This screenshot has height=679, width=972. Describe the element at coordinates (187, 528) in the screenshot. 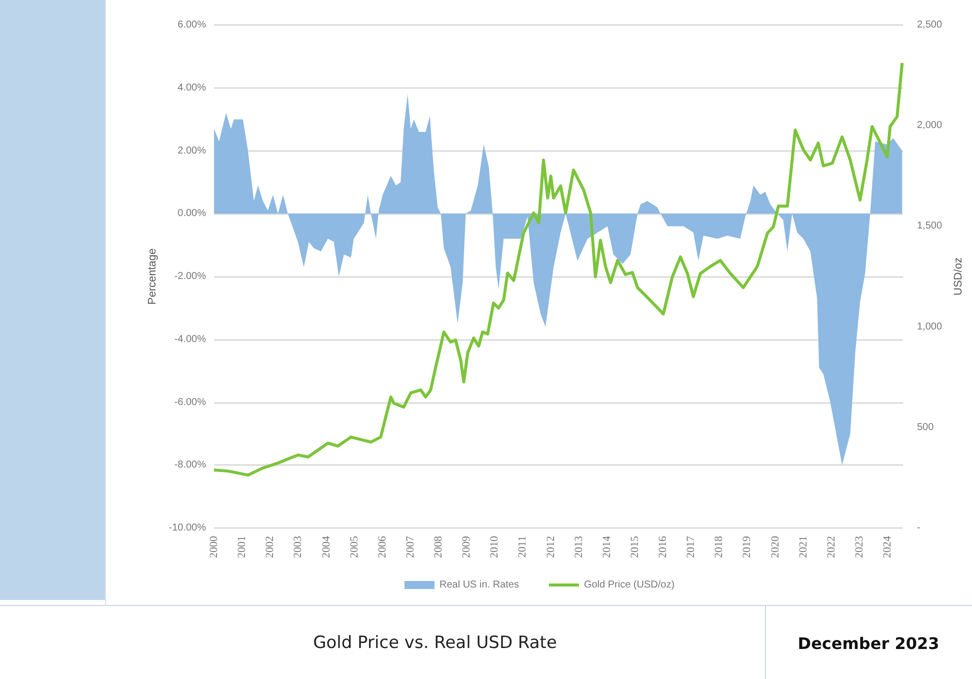

I see `y-tick-label: -10.00%` at that location.